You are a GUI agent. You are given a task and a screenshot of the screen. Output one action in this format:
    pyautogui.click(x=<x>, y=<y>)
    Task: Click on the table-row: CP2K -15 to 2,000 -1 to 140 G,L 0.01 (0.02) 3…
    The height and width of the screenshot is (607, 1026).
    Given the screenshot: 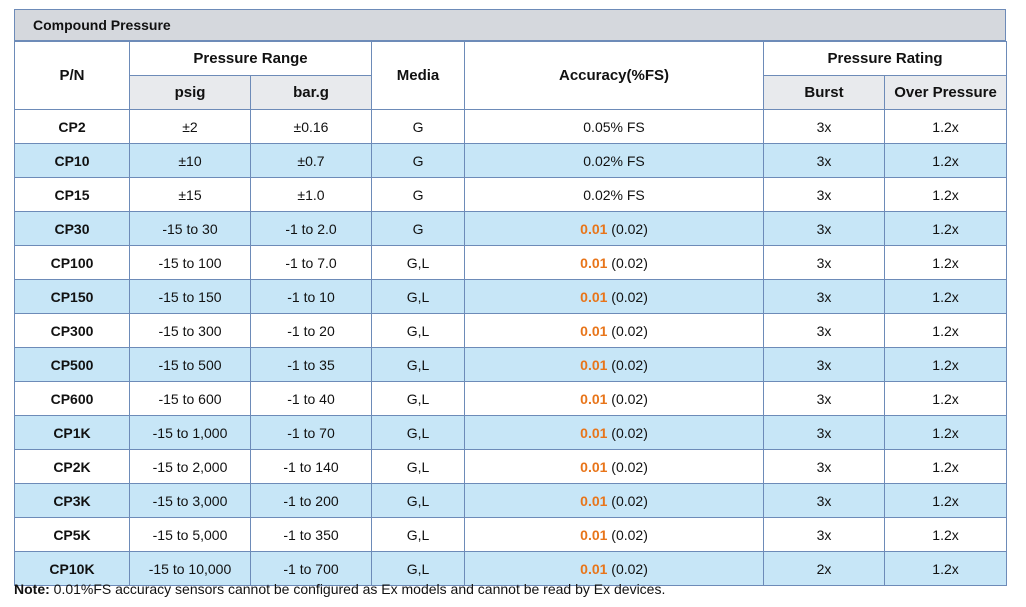 What is the action you would take?
    pyautogui.click(x=511, y=466)
    